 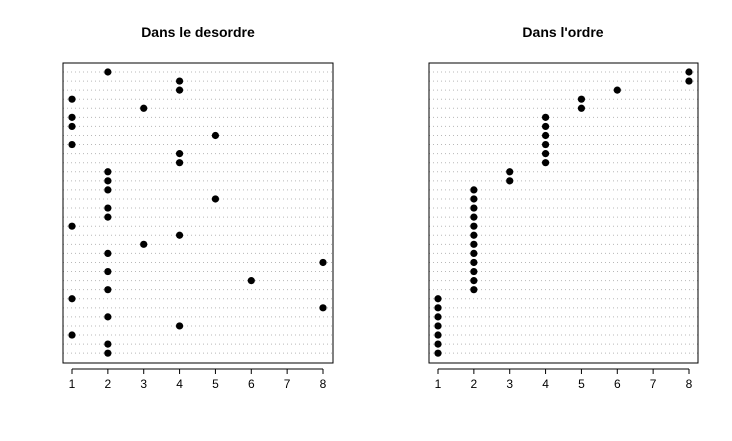 What do you see at coordinates (562, 32) in the screenshot?
I see `panel-right-title: Dans l'ordre` at bounding box center [562, 32].